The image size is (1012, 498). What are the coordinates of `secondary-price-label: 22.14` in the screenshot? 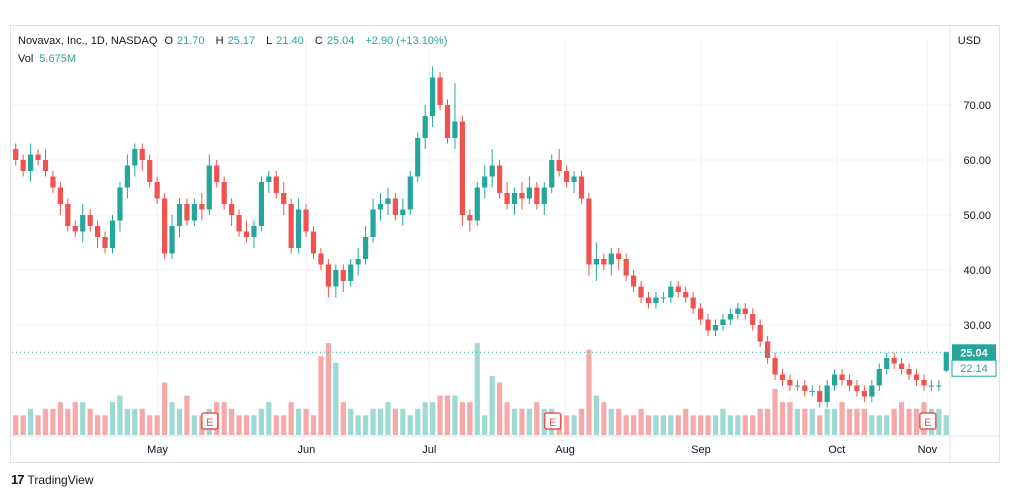 It's located at (974, 369).